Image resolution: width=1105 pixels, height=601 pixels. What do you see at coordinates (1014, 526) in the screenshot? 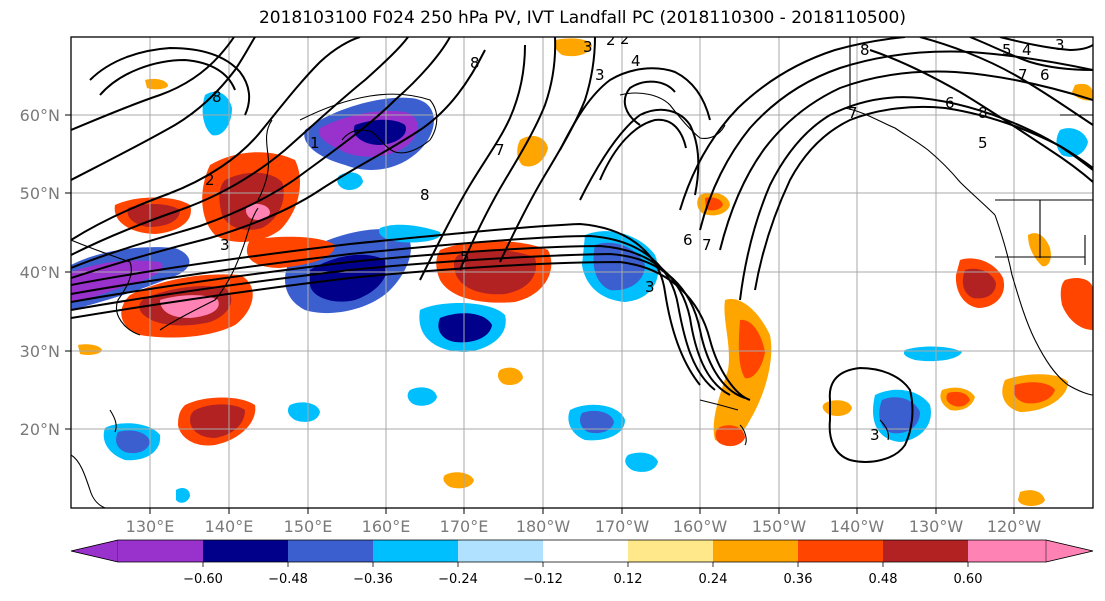
I see `lon-label: 120°W` at bounding box center [1014, 526].